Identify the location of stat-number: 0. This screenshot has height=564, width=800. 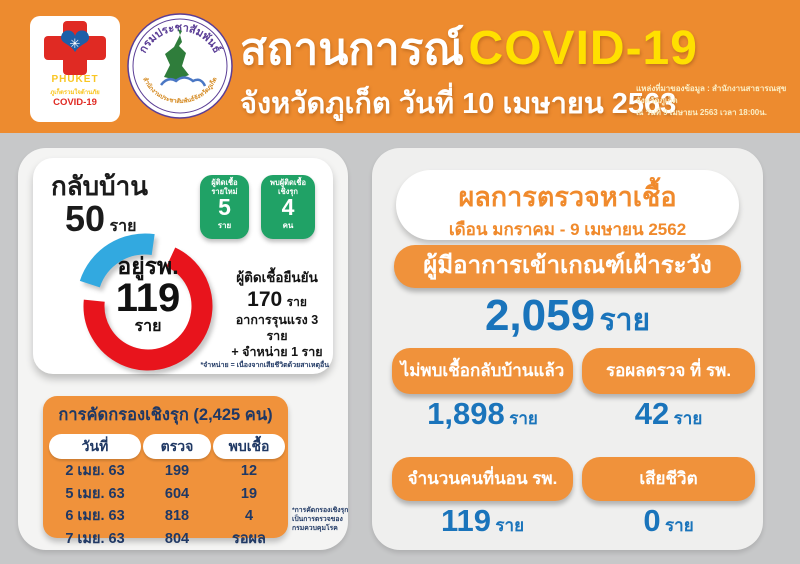
(652, 520).